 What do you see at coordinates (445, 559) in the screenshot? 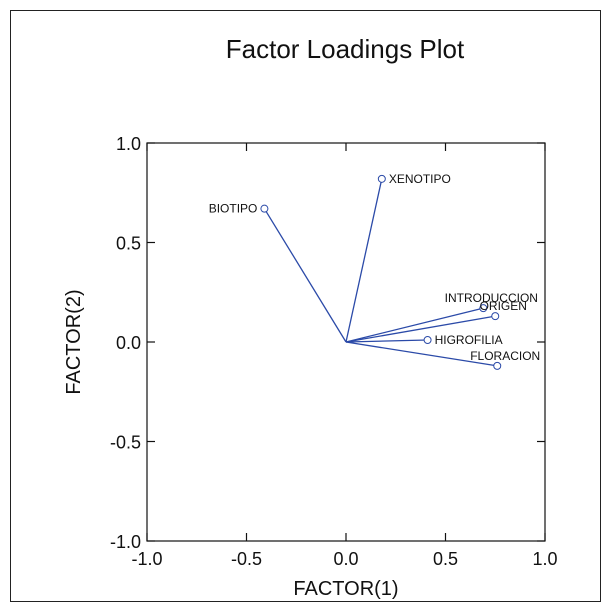
I see `x-tick-label: 0.5` at bounding box center [445, 559].